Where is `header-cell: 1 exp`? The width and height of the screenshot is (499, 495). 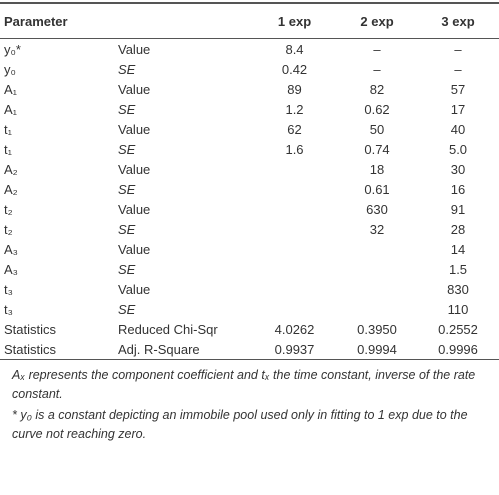 header-cell: 1 exp is located at coordinates (295, 20).